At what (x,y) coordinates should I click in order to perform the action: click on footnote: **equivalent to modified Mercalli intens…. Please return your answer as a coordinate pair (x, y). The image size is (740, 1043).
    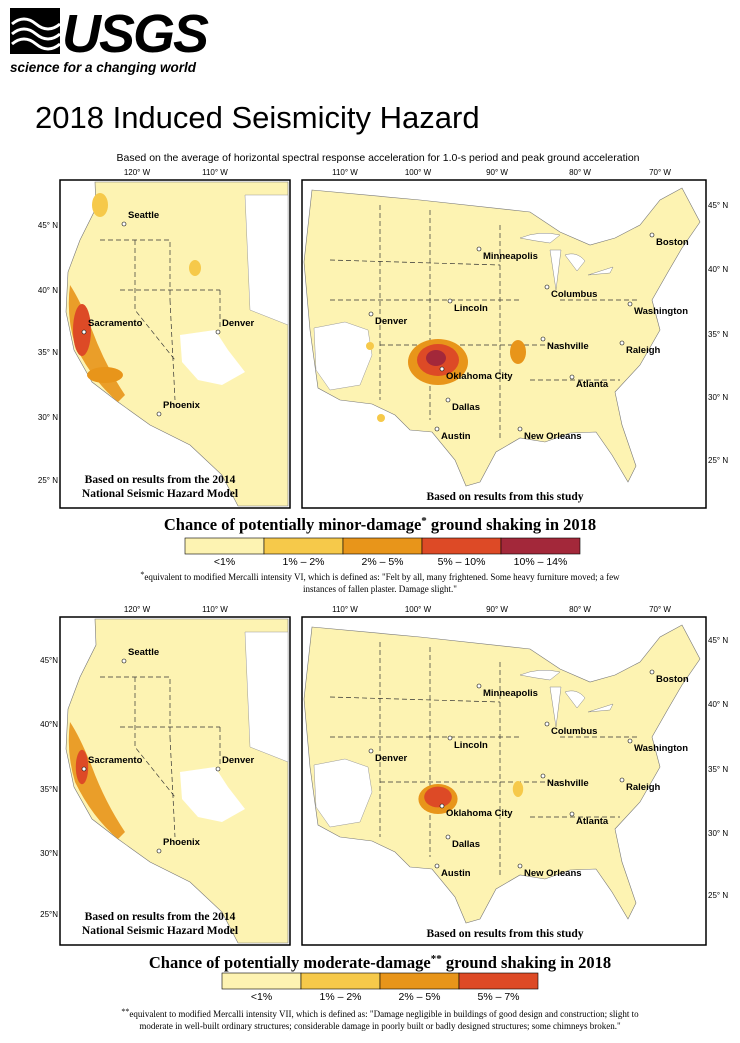
    Looking at the image, I should click on (380, 1013).